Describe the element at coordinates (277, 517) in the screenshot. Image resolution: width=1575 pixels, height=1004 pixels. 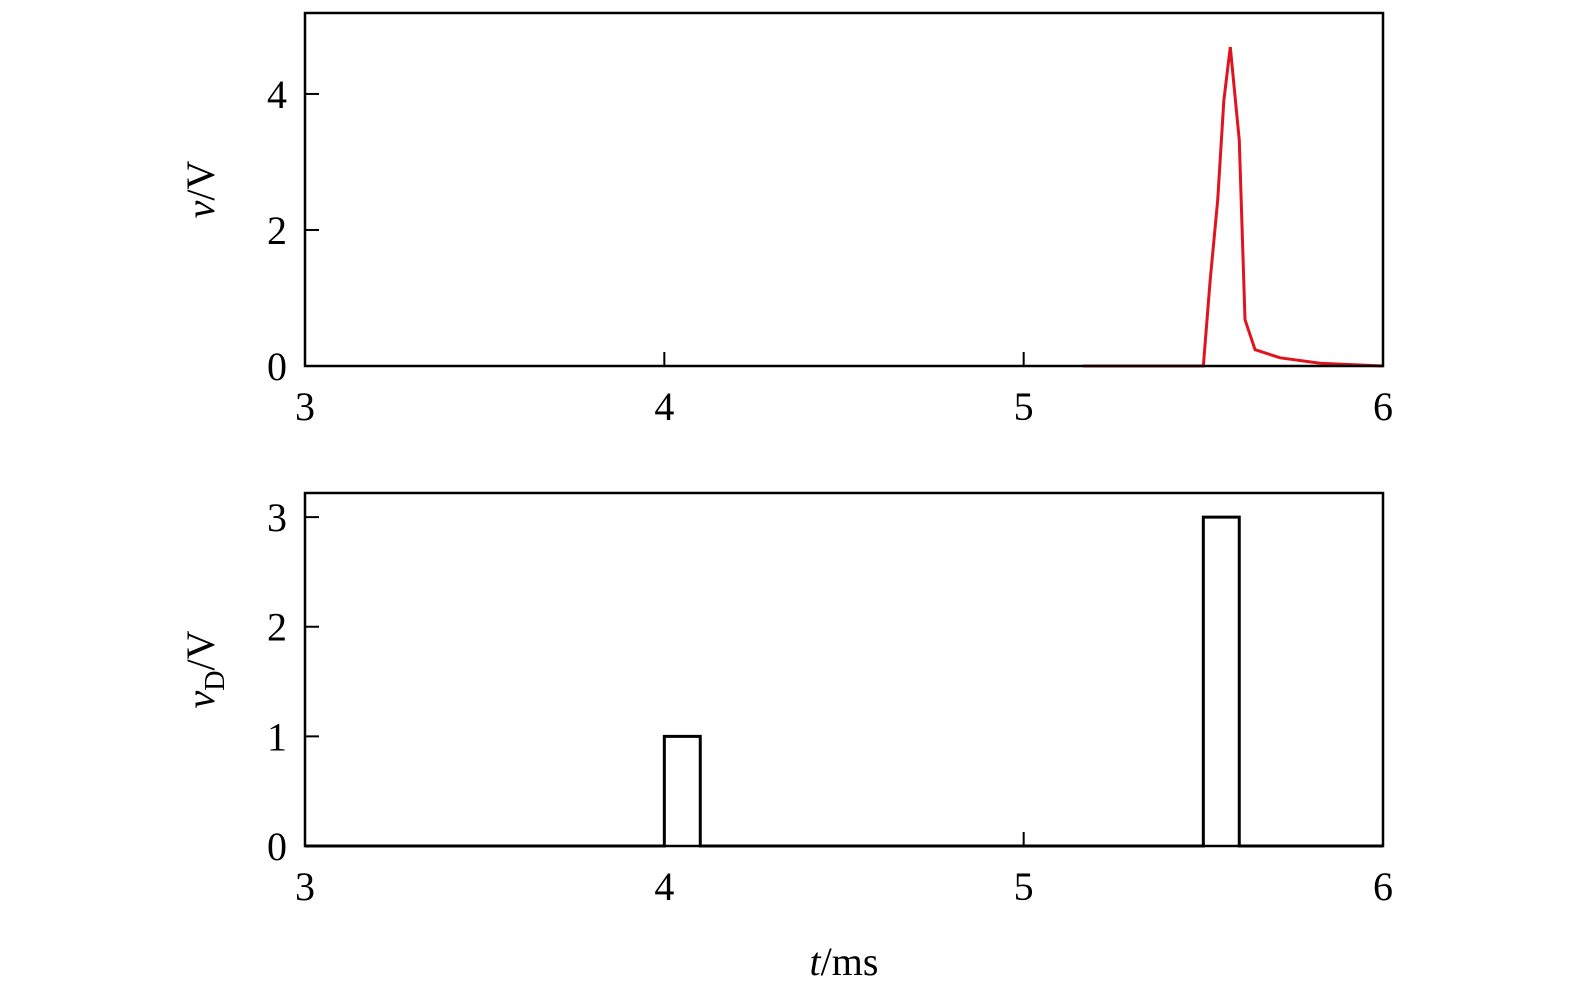
I see `y-tick-label: 3` at that location.